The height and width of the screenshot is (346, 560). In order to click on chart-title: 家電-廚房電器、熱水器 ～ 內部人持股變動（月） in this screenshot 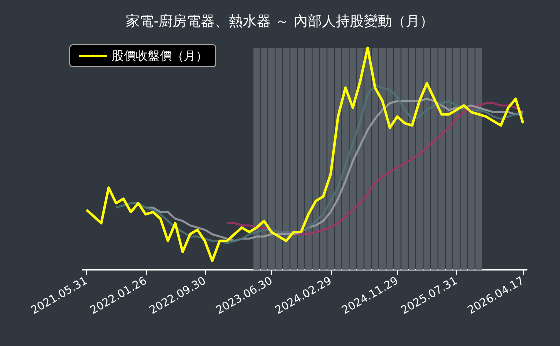, I will do `click(280, 22)`.